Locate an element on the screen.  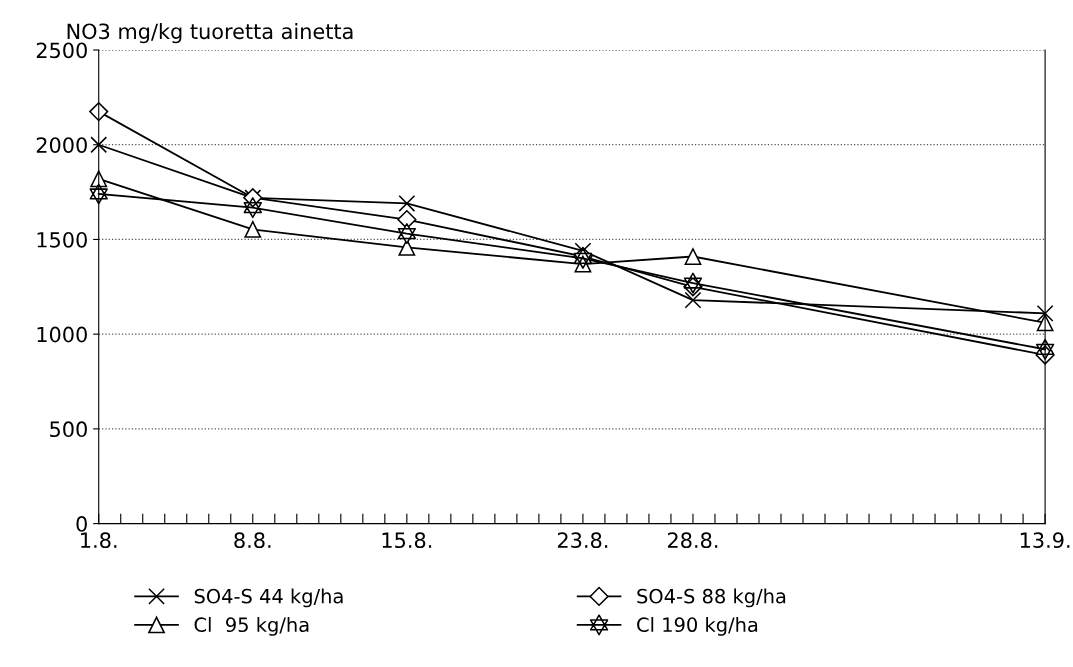
y-tick-label: 2500 is located at coordinates (61, 50).